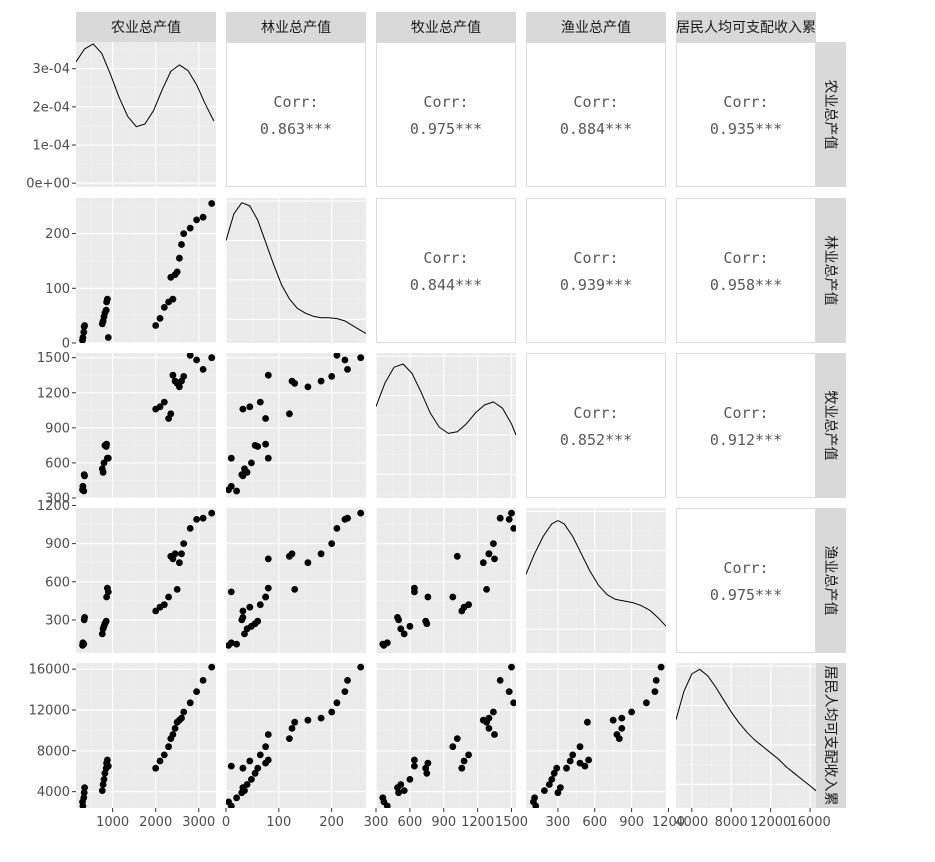 The width and height of the screenshot is (935, 862). I want to click on x-axis-col-2: 0 100 200, so click(283, 819).